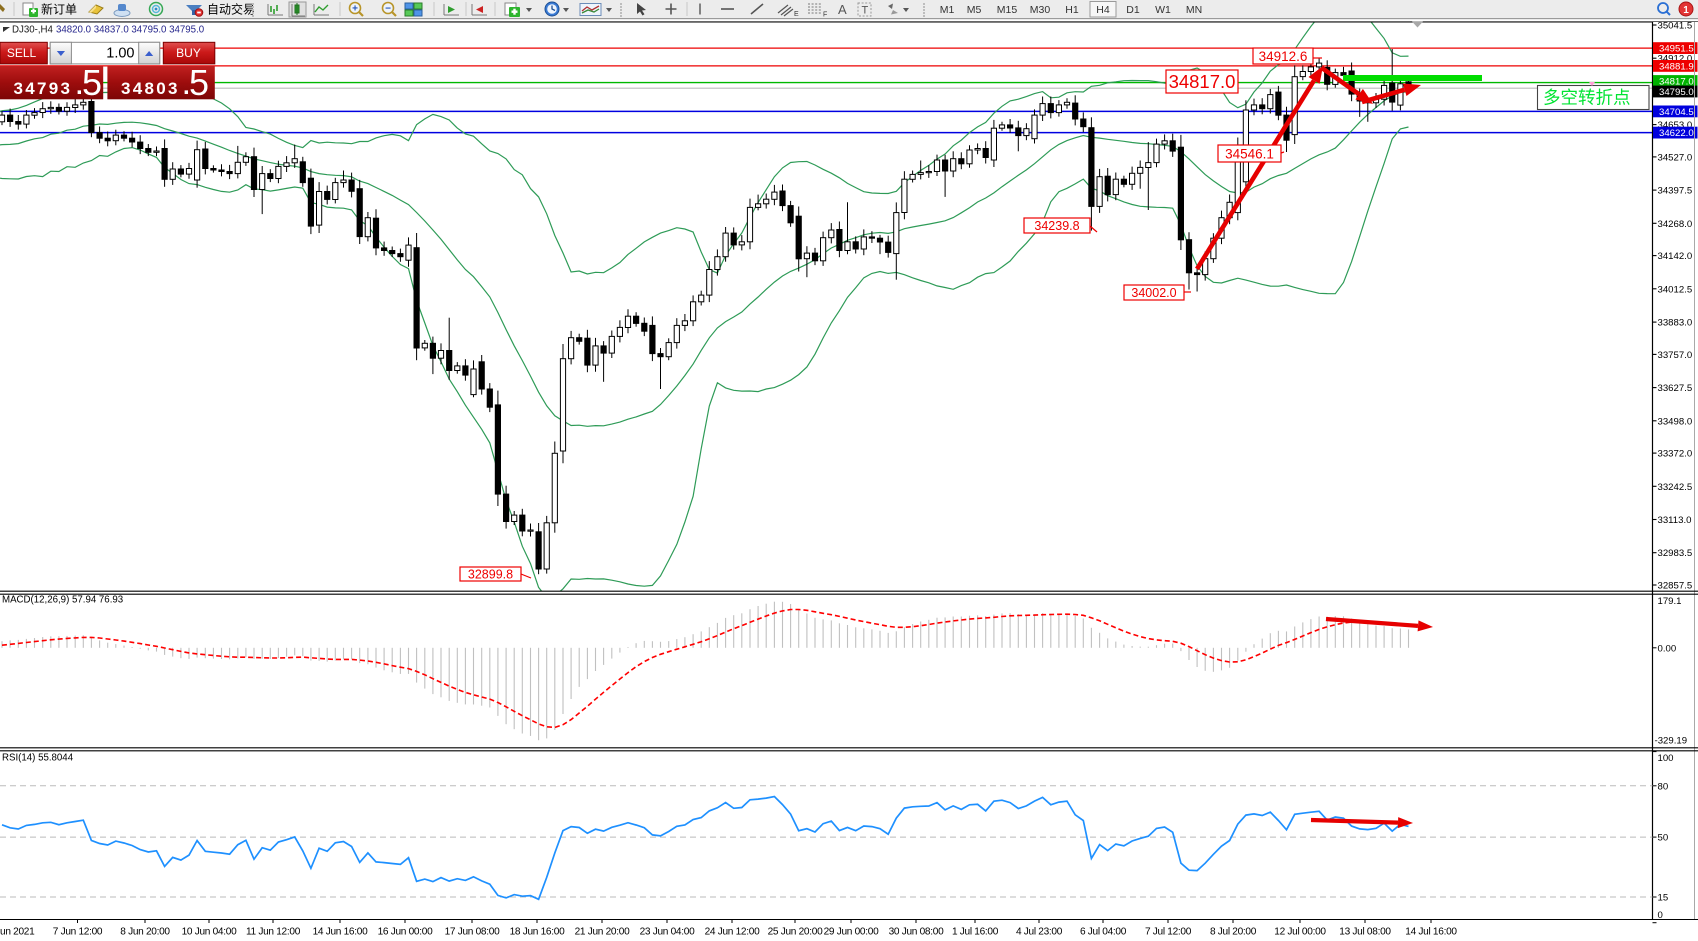 This screenshot has height=941, width=1698. I want to click on svg-text: 34622.0, so click(1676, 133).